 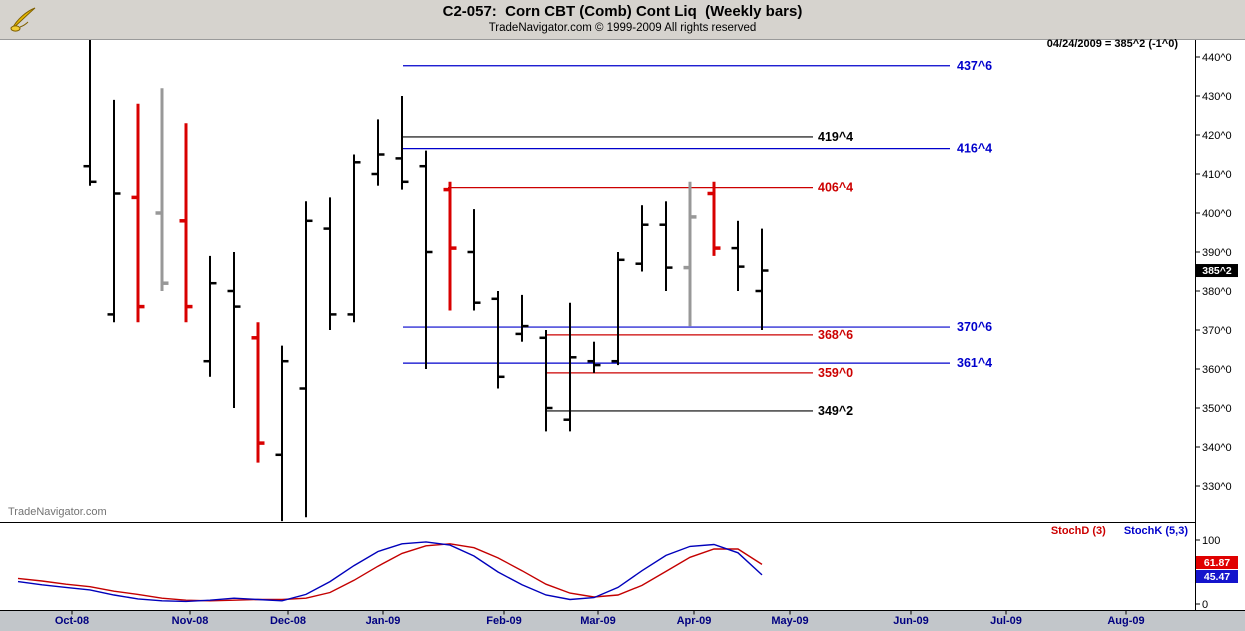 I want to click on time-axis-label: Aug-09, so click(x=1125, y=621).